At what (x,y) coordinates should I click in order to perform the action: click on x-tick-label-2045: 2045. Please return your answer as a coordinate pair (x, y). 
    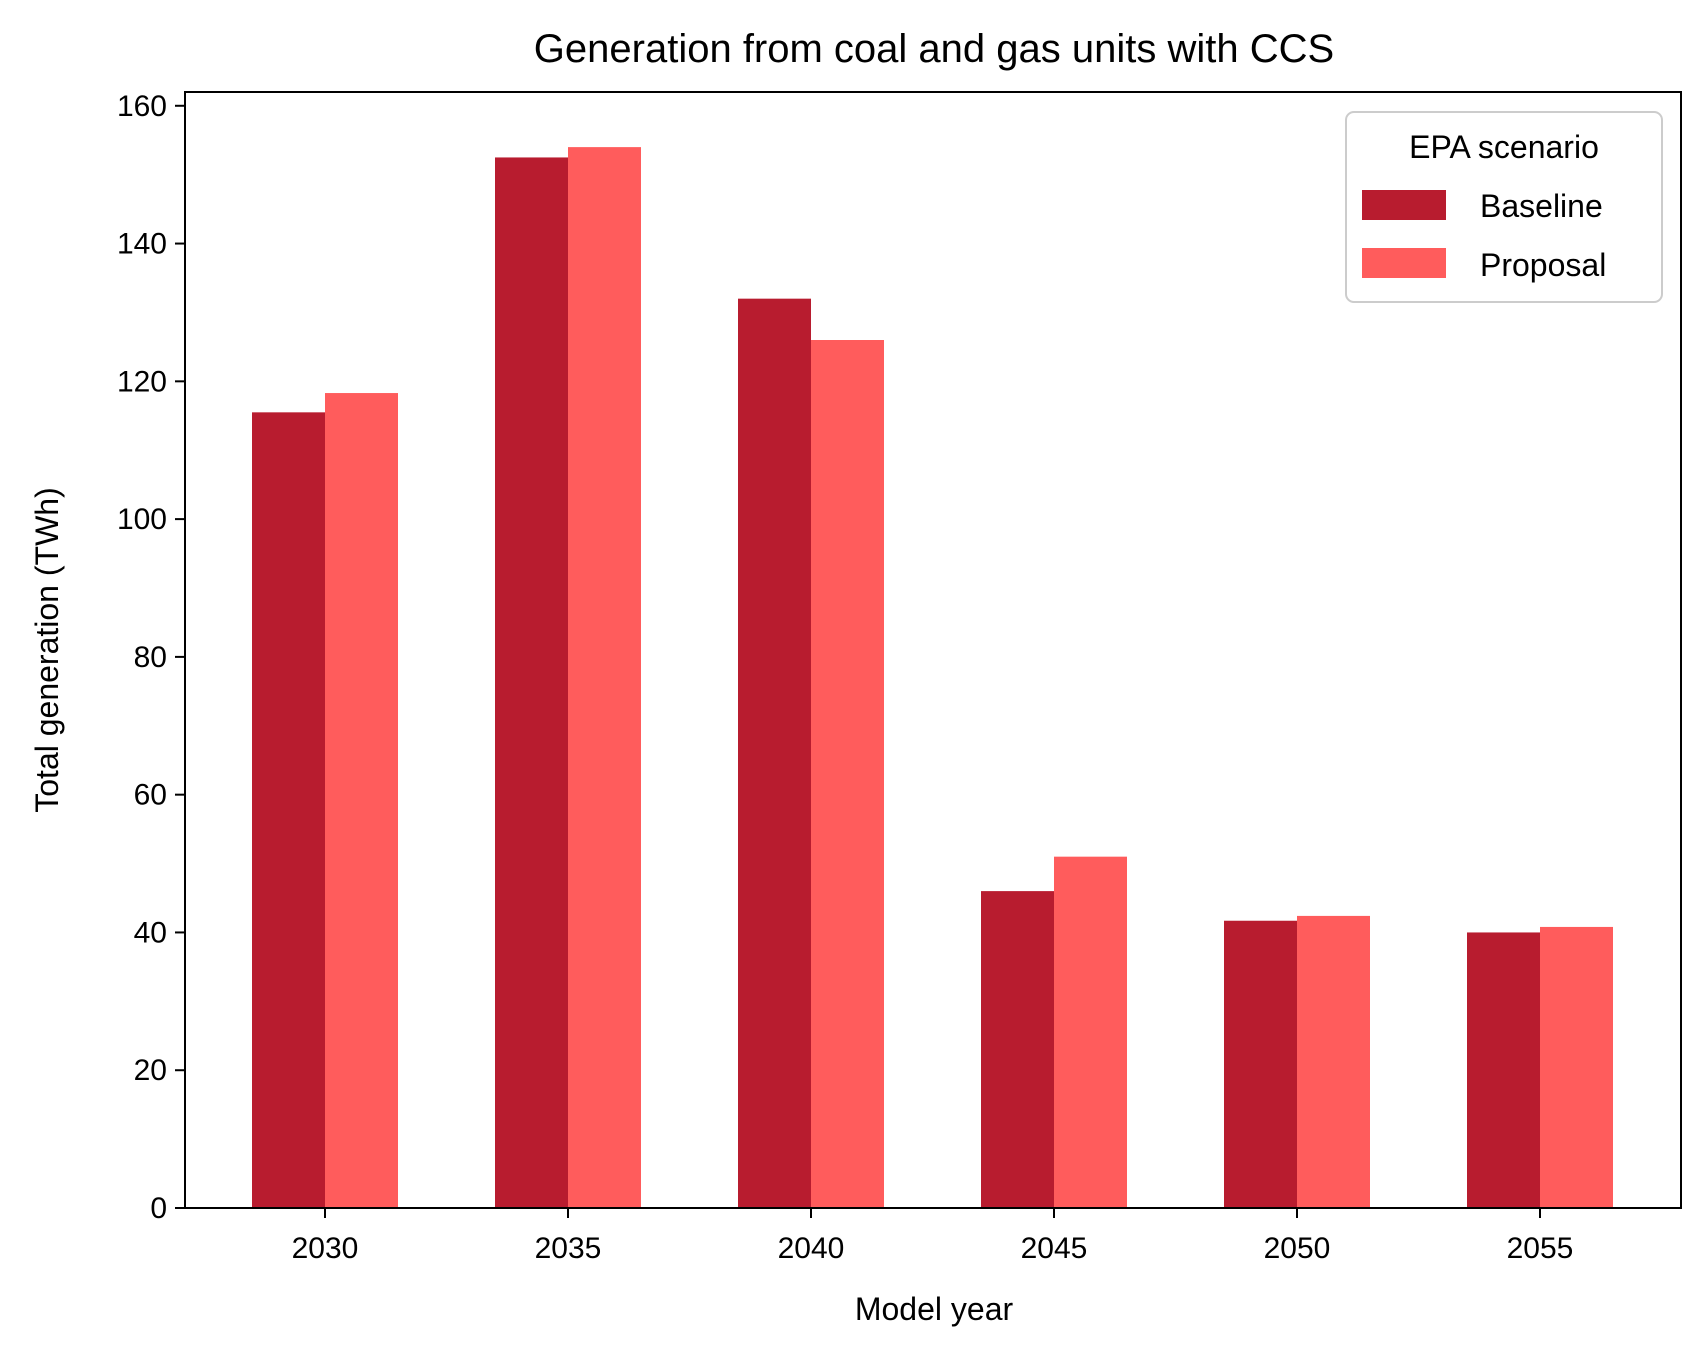
    Looking at the image, I should click on (1054, 1248).